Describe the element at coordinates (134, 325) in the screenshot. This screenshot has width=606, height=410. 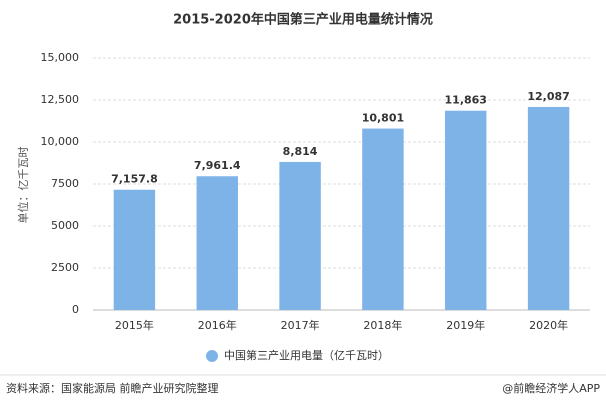
I see `x-tick-label: 2015年` at that location.